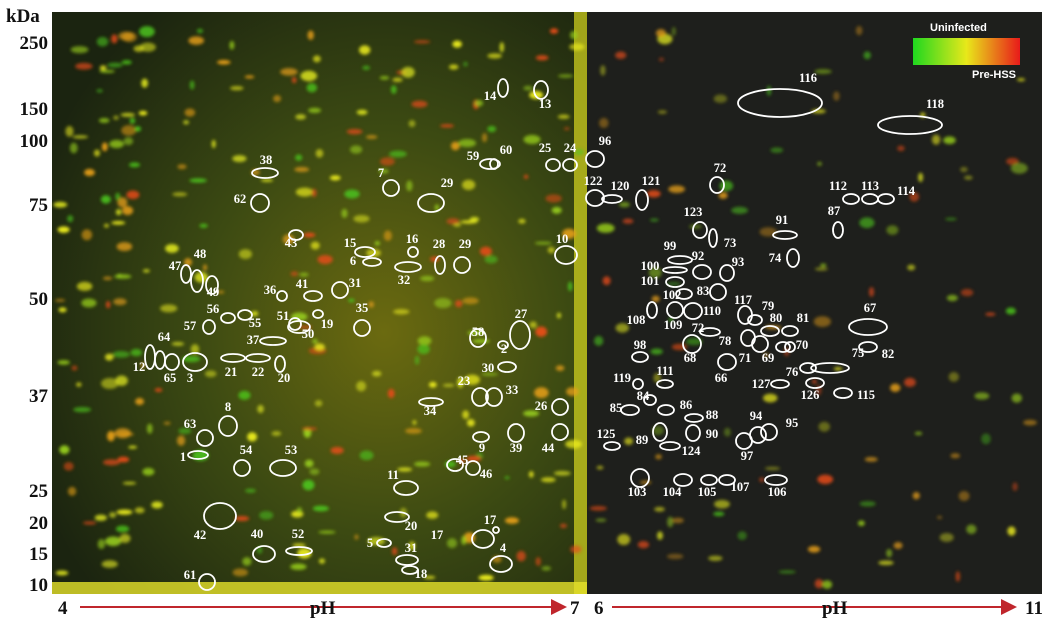 The image size is (1050, 632). Describe the element at coordinates (545, 148) in the screenshot. I see `spot-label: 25` at that location.